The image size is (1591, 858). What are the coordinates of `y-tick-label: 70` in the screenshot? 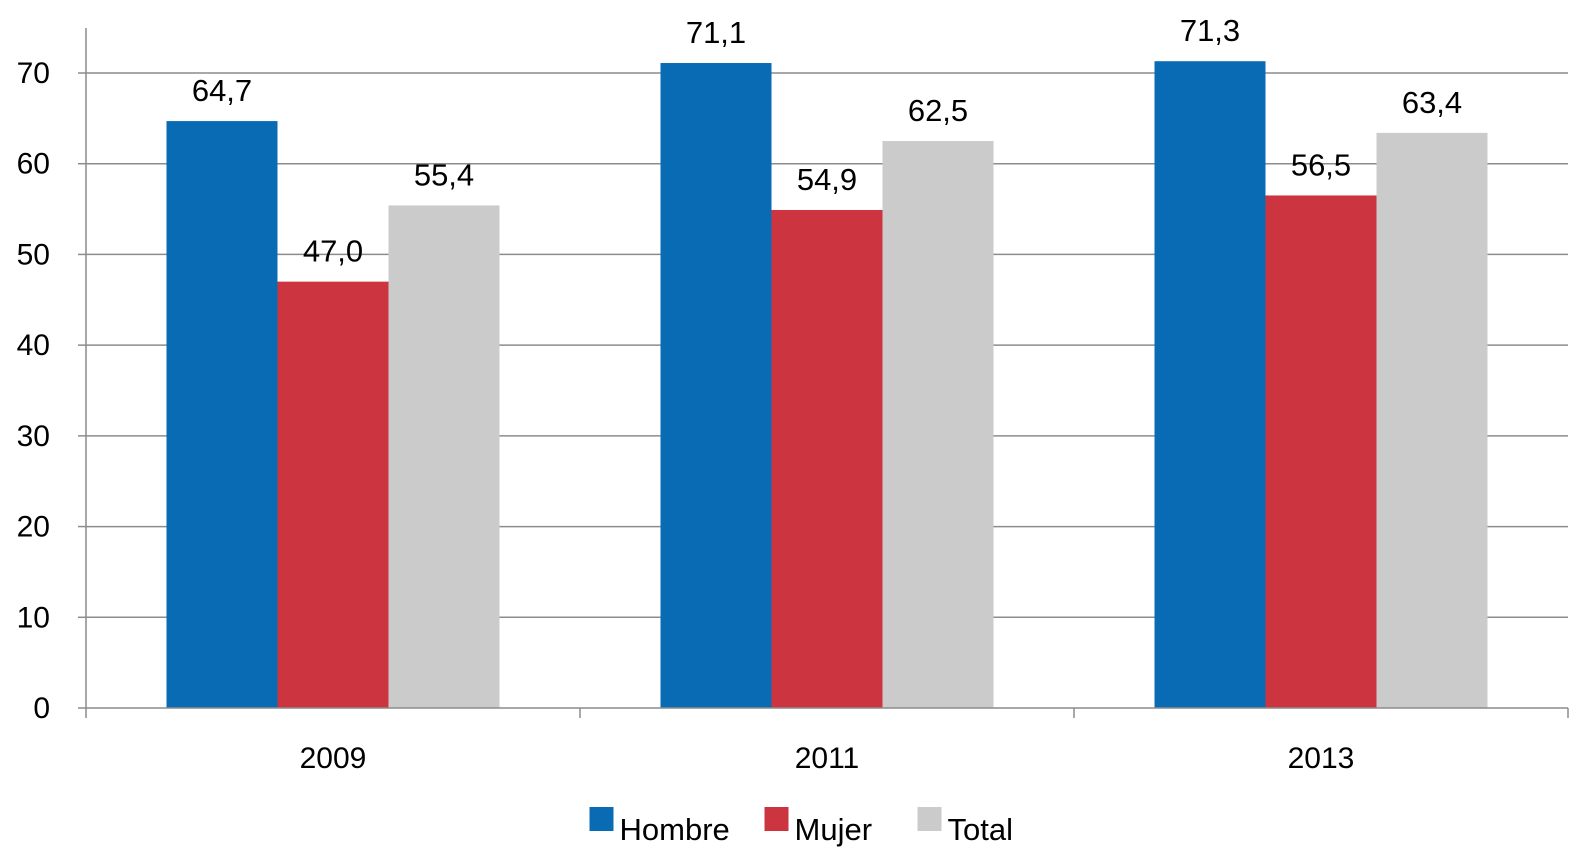 It's located at (33, 73).